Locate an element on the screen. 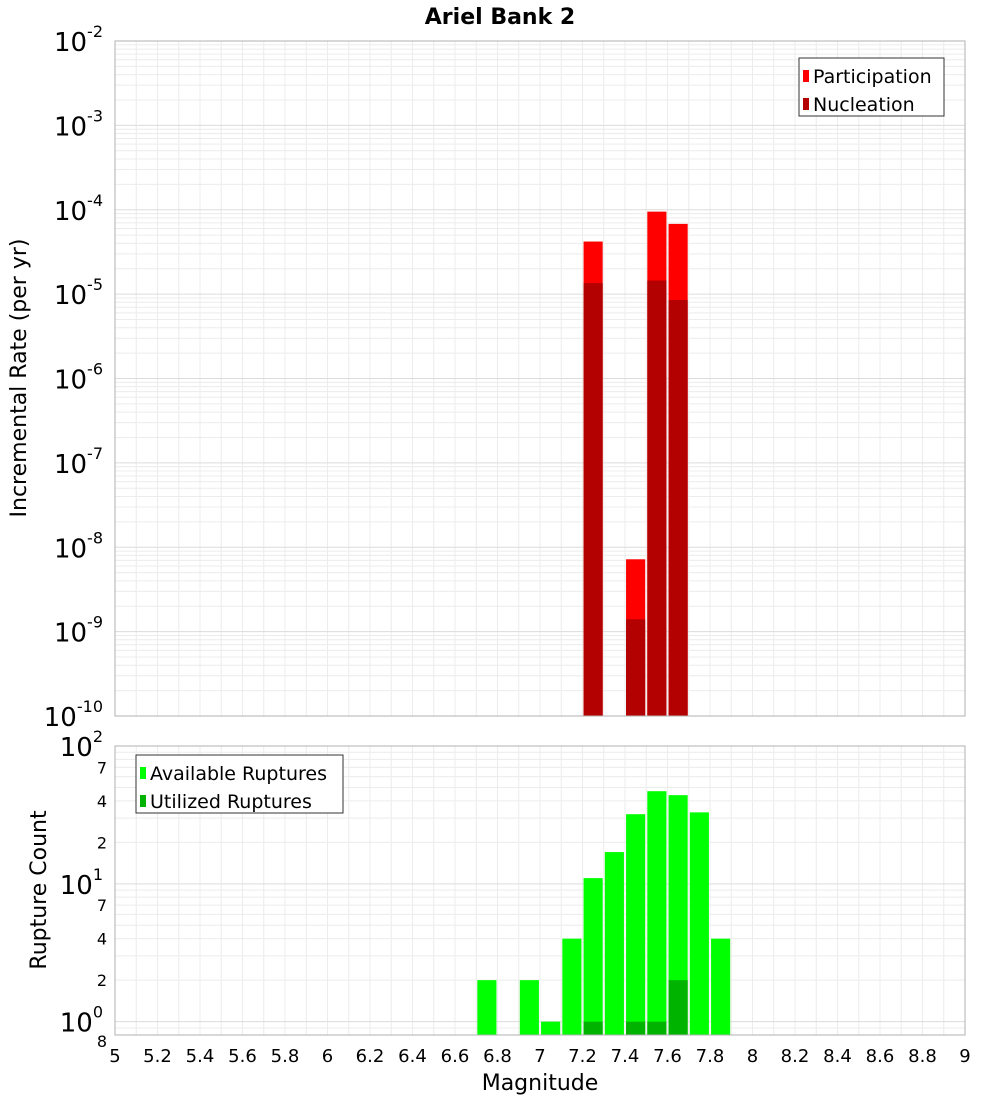 The height and width of the screenshot is (1100, 1000). y-tick-label: 10⁻³ is located at coordinates (78, 124).